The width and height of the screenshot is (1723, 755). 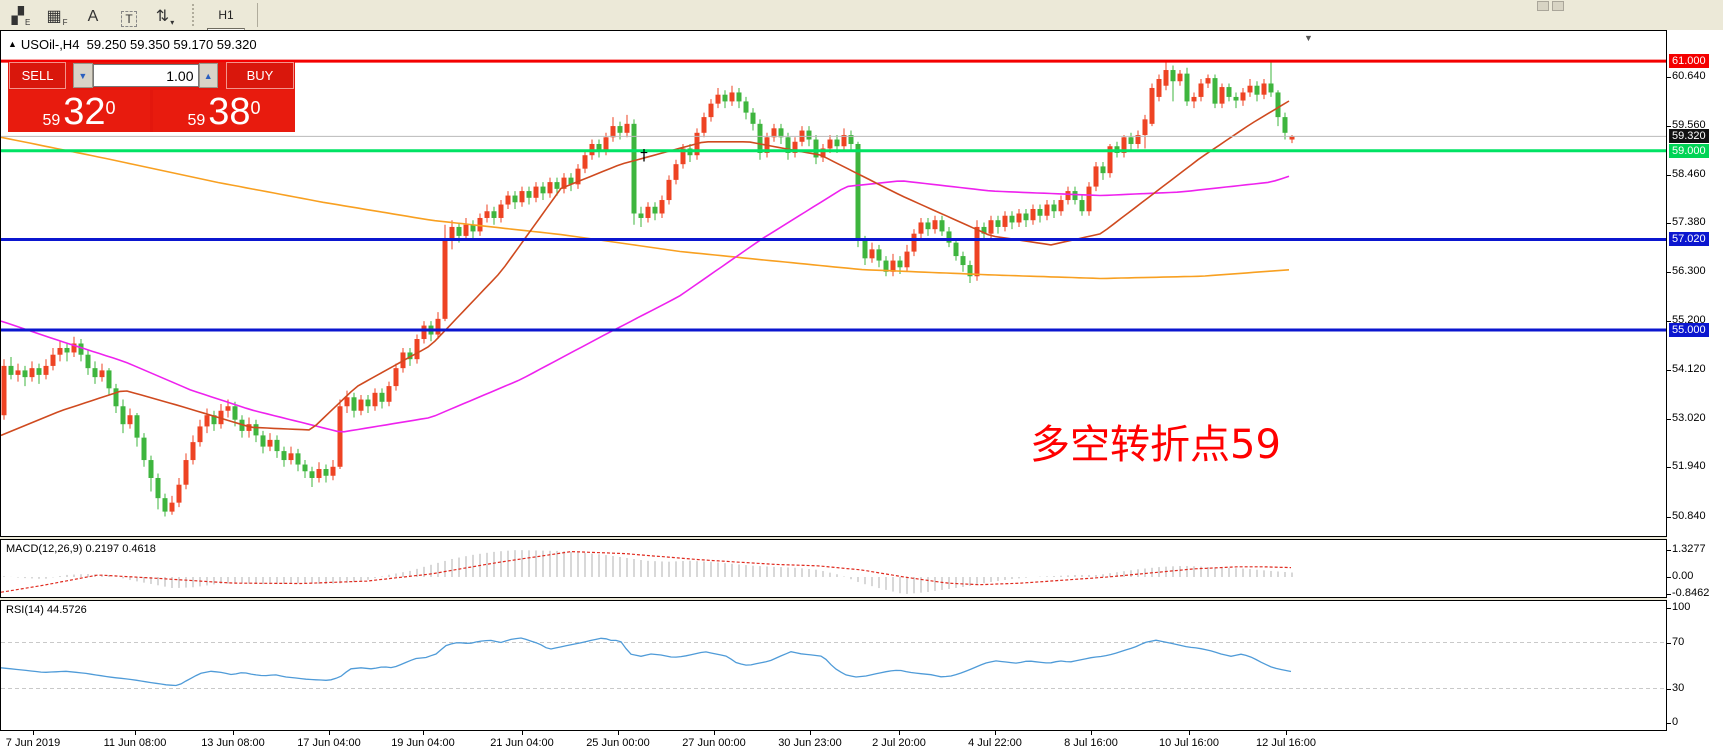 What do you see at coordinates (1689, 124) in the screenshot?
I see `price-tick-label: 59.560` at bounding box center [1689, 124].